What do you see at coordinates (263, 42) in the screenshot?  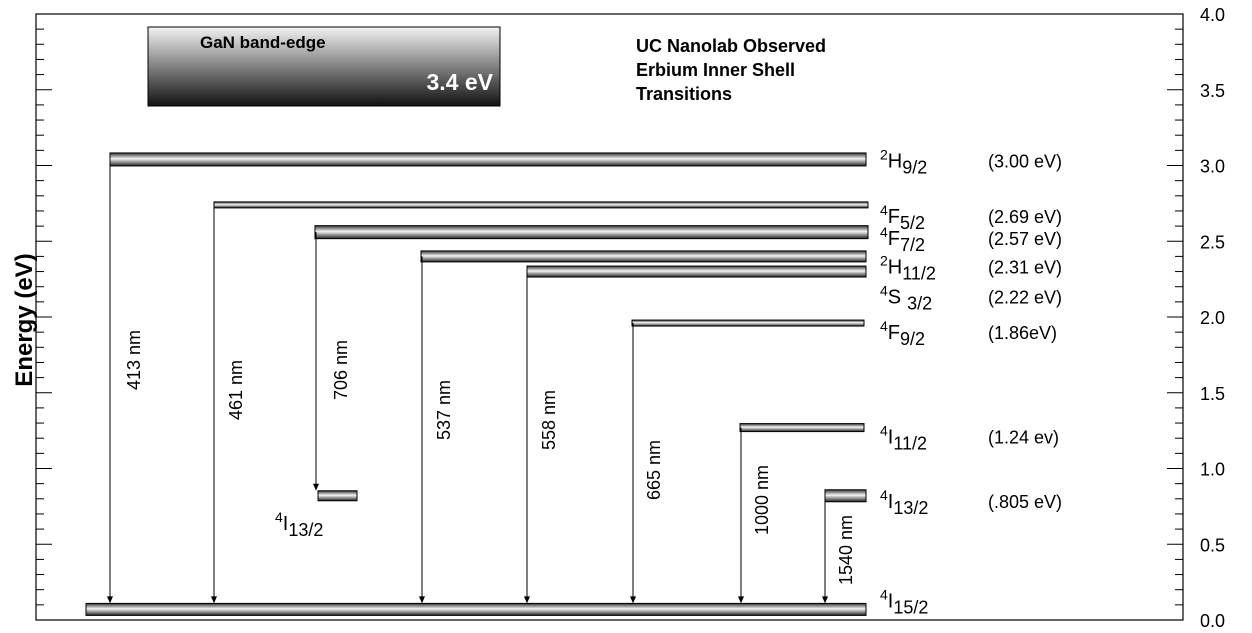 I see `band-edge-label: GaN band-edge` at bounding box center [263, 42].